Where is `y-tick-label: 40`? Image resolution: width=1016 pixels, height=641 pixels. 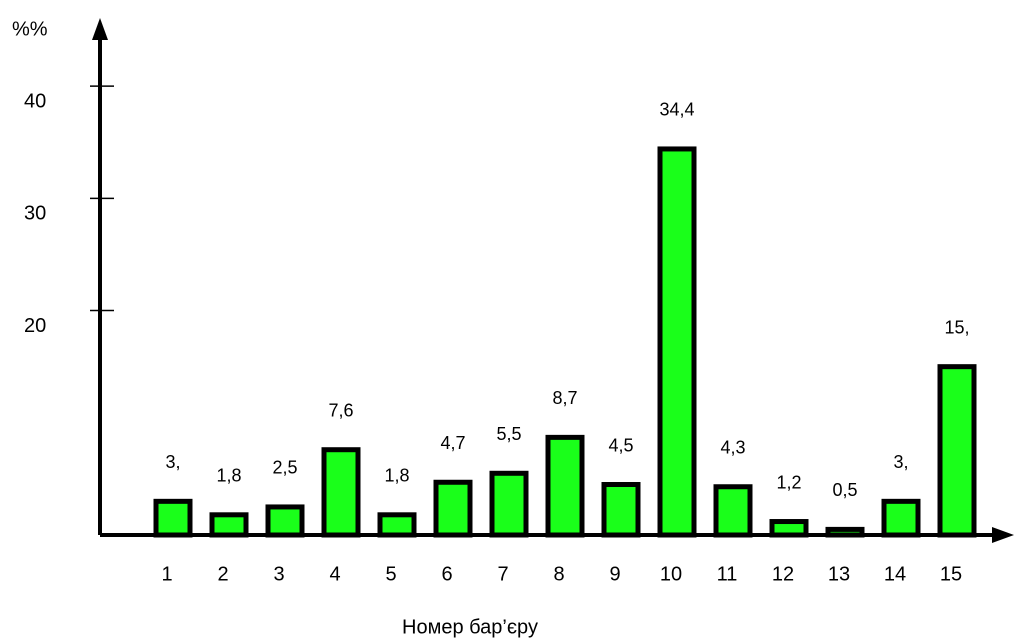
y-tick-label: 40 is located at coordinates (35, 101).